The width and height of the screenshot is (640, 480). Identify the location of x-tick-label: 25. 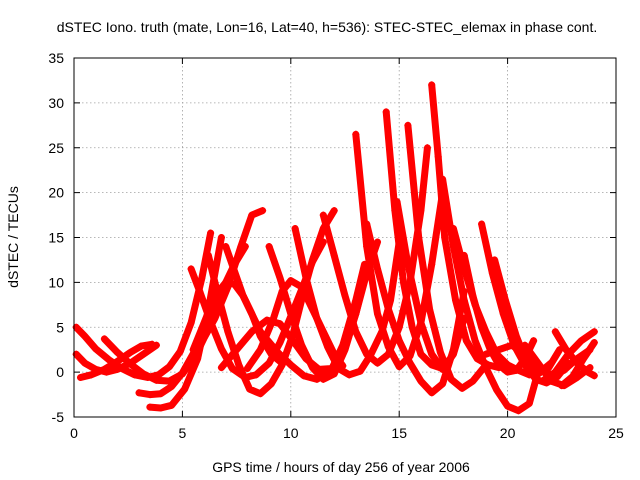
(616, 433).